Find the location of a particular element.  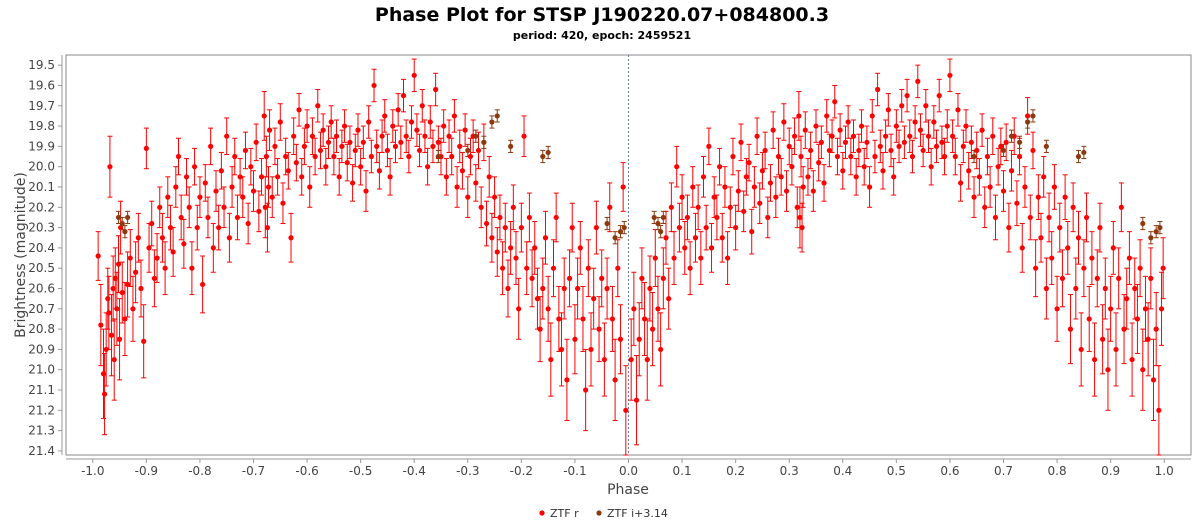

x-tick-label: 0.2 is located at coordinates (735, 471).